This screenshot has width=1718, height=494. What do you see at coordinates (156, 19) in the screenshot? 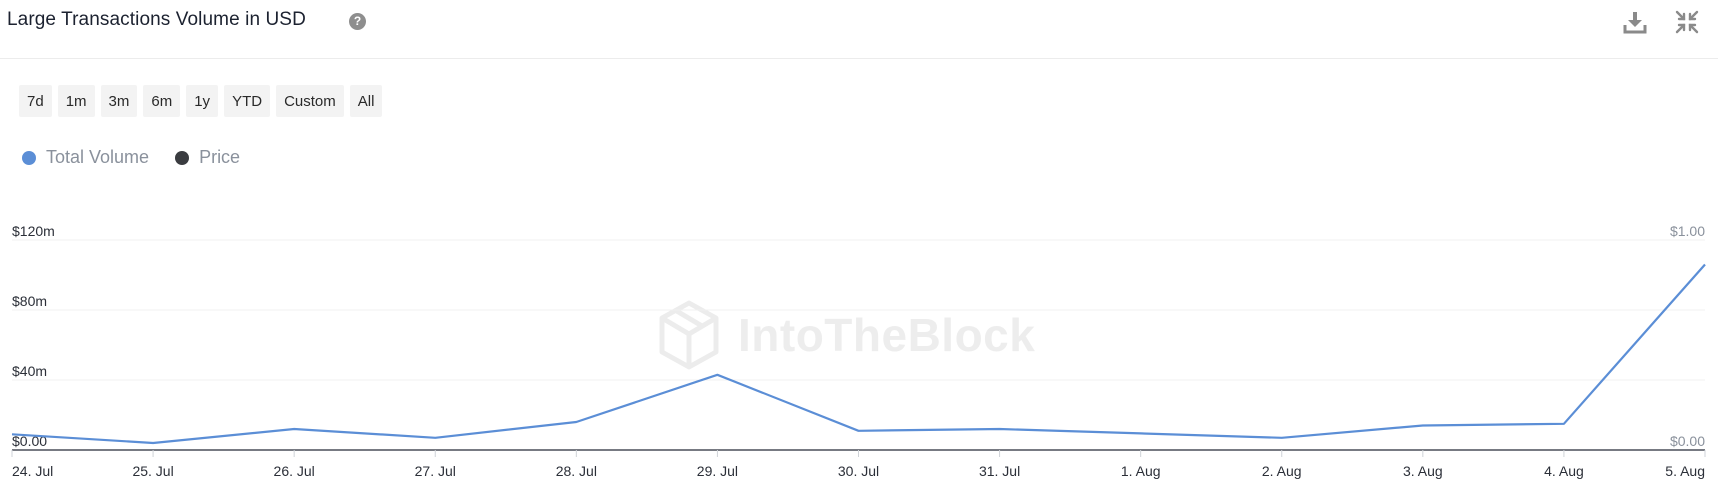
I see `chart-title: Large Transactions Volume in USD` at bounding box center [156, 19].